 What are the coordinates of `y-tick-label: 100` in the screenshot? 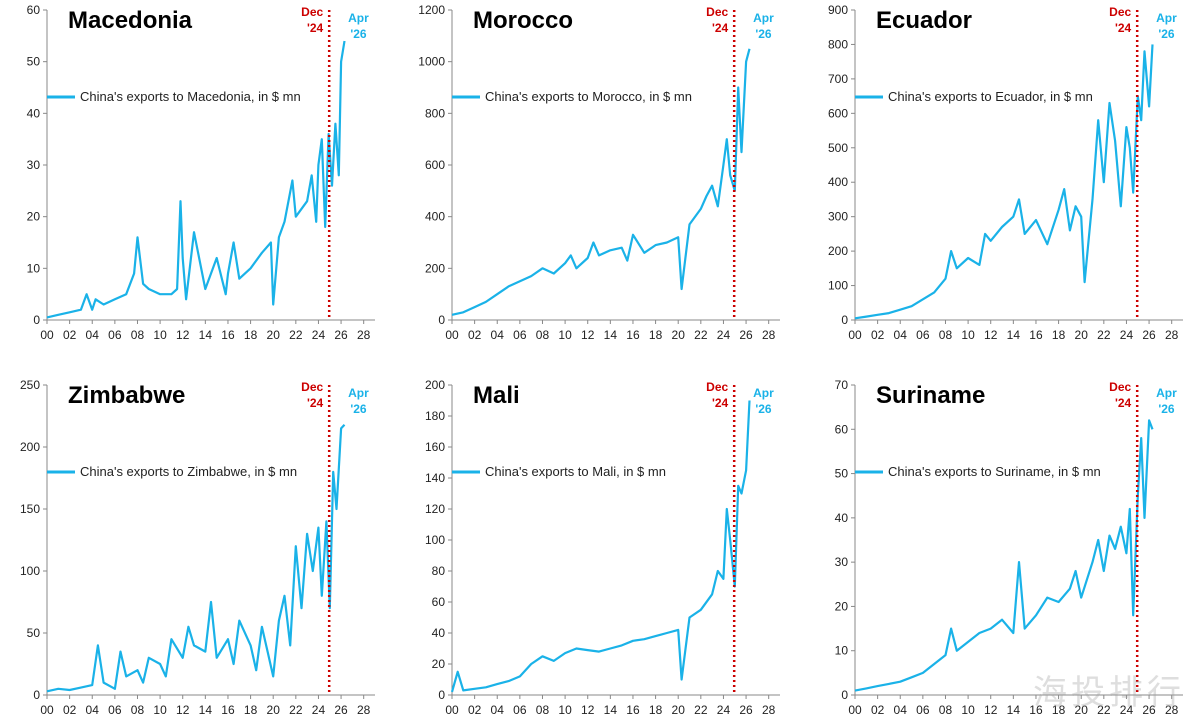 It's located at (30, 571).